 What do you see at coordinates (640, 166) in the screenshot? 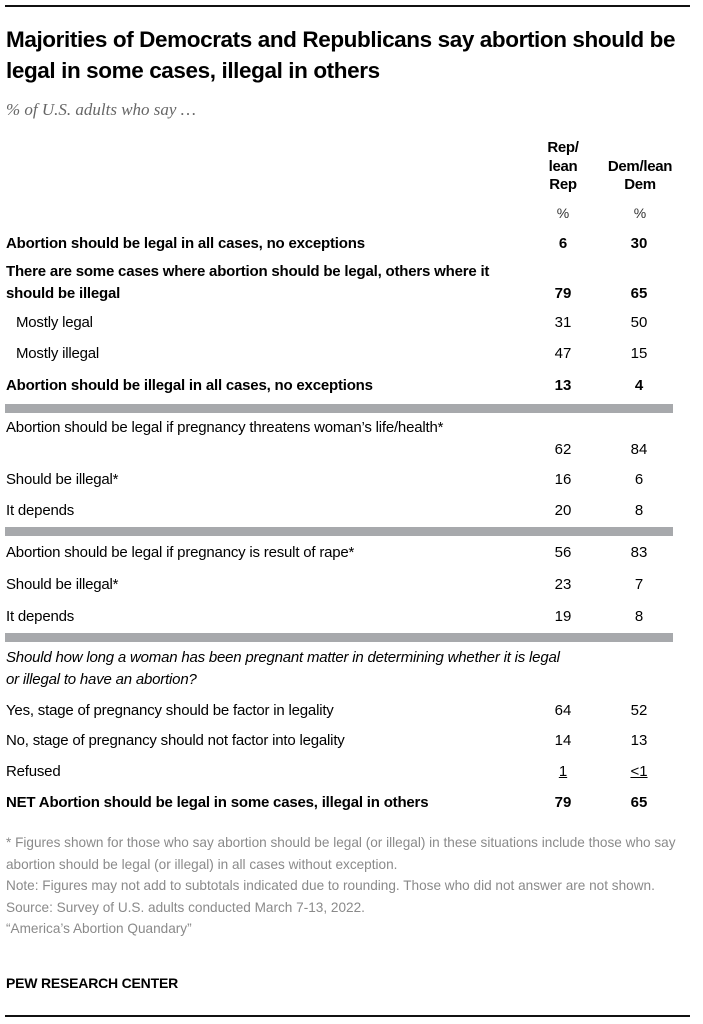
I see `column-header-line: Dem/lean` at bounding box center [640, 166].